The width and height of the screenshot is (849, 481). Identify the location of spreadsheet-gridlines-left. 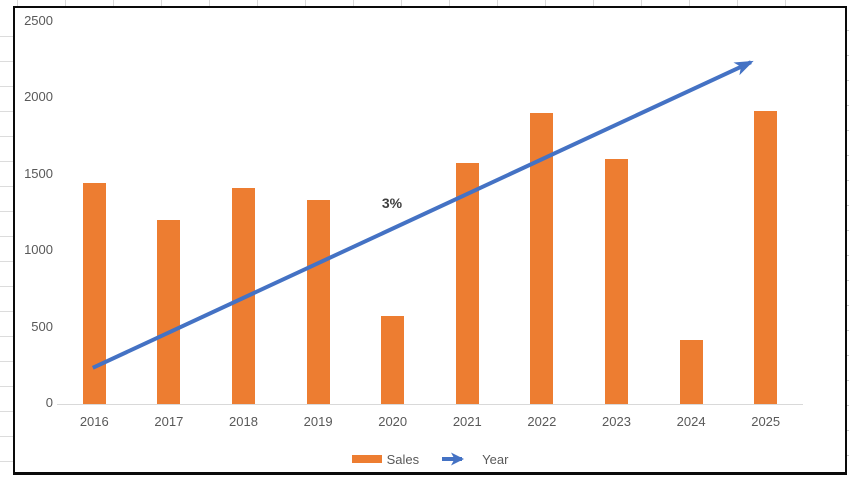
(6, 240).